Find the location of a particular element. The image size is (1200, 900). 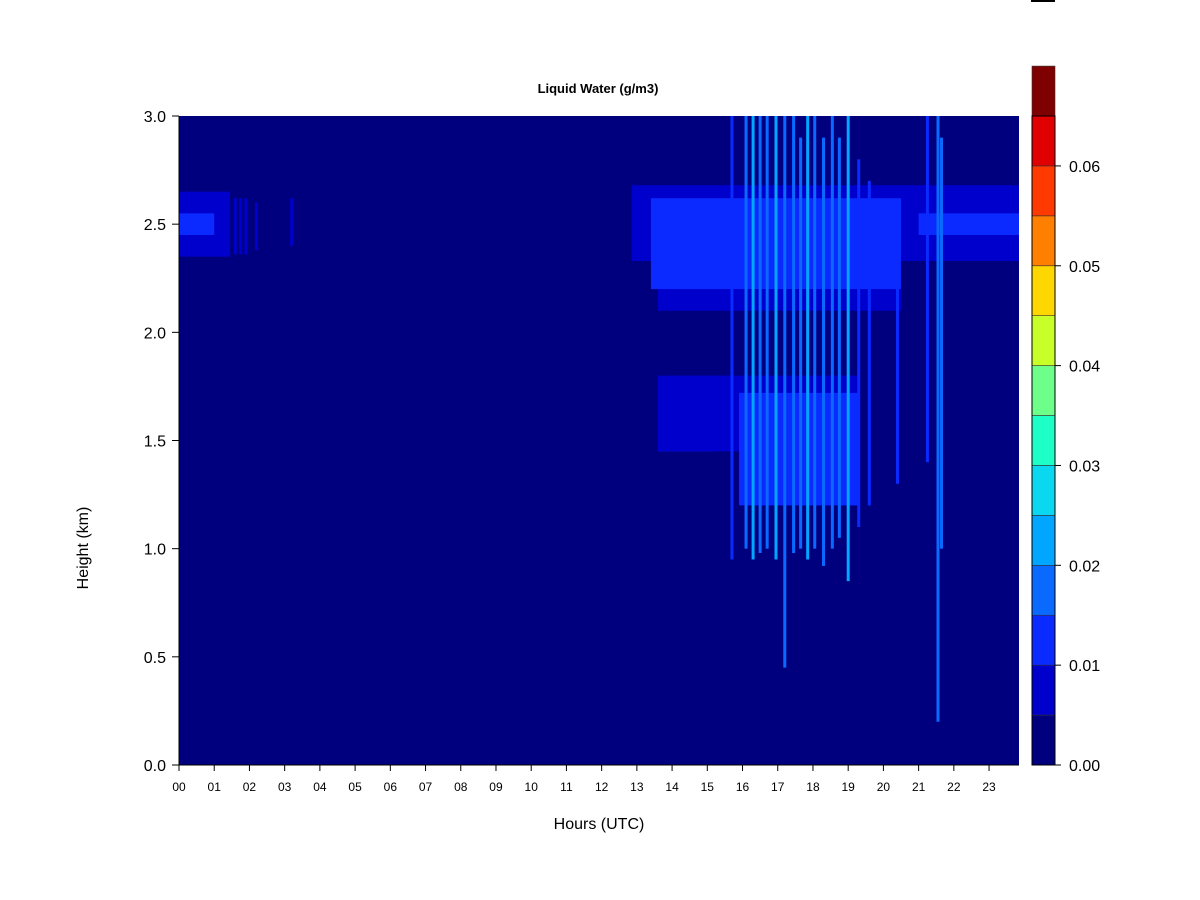

x-tick-label-3: 03 is located at coordinates (285, 787).